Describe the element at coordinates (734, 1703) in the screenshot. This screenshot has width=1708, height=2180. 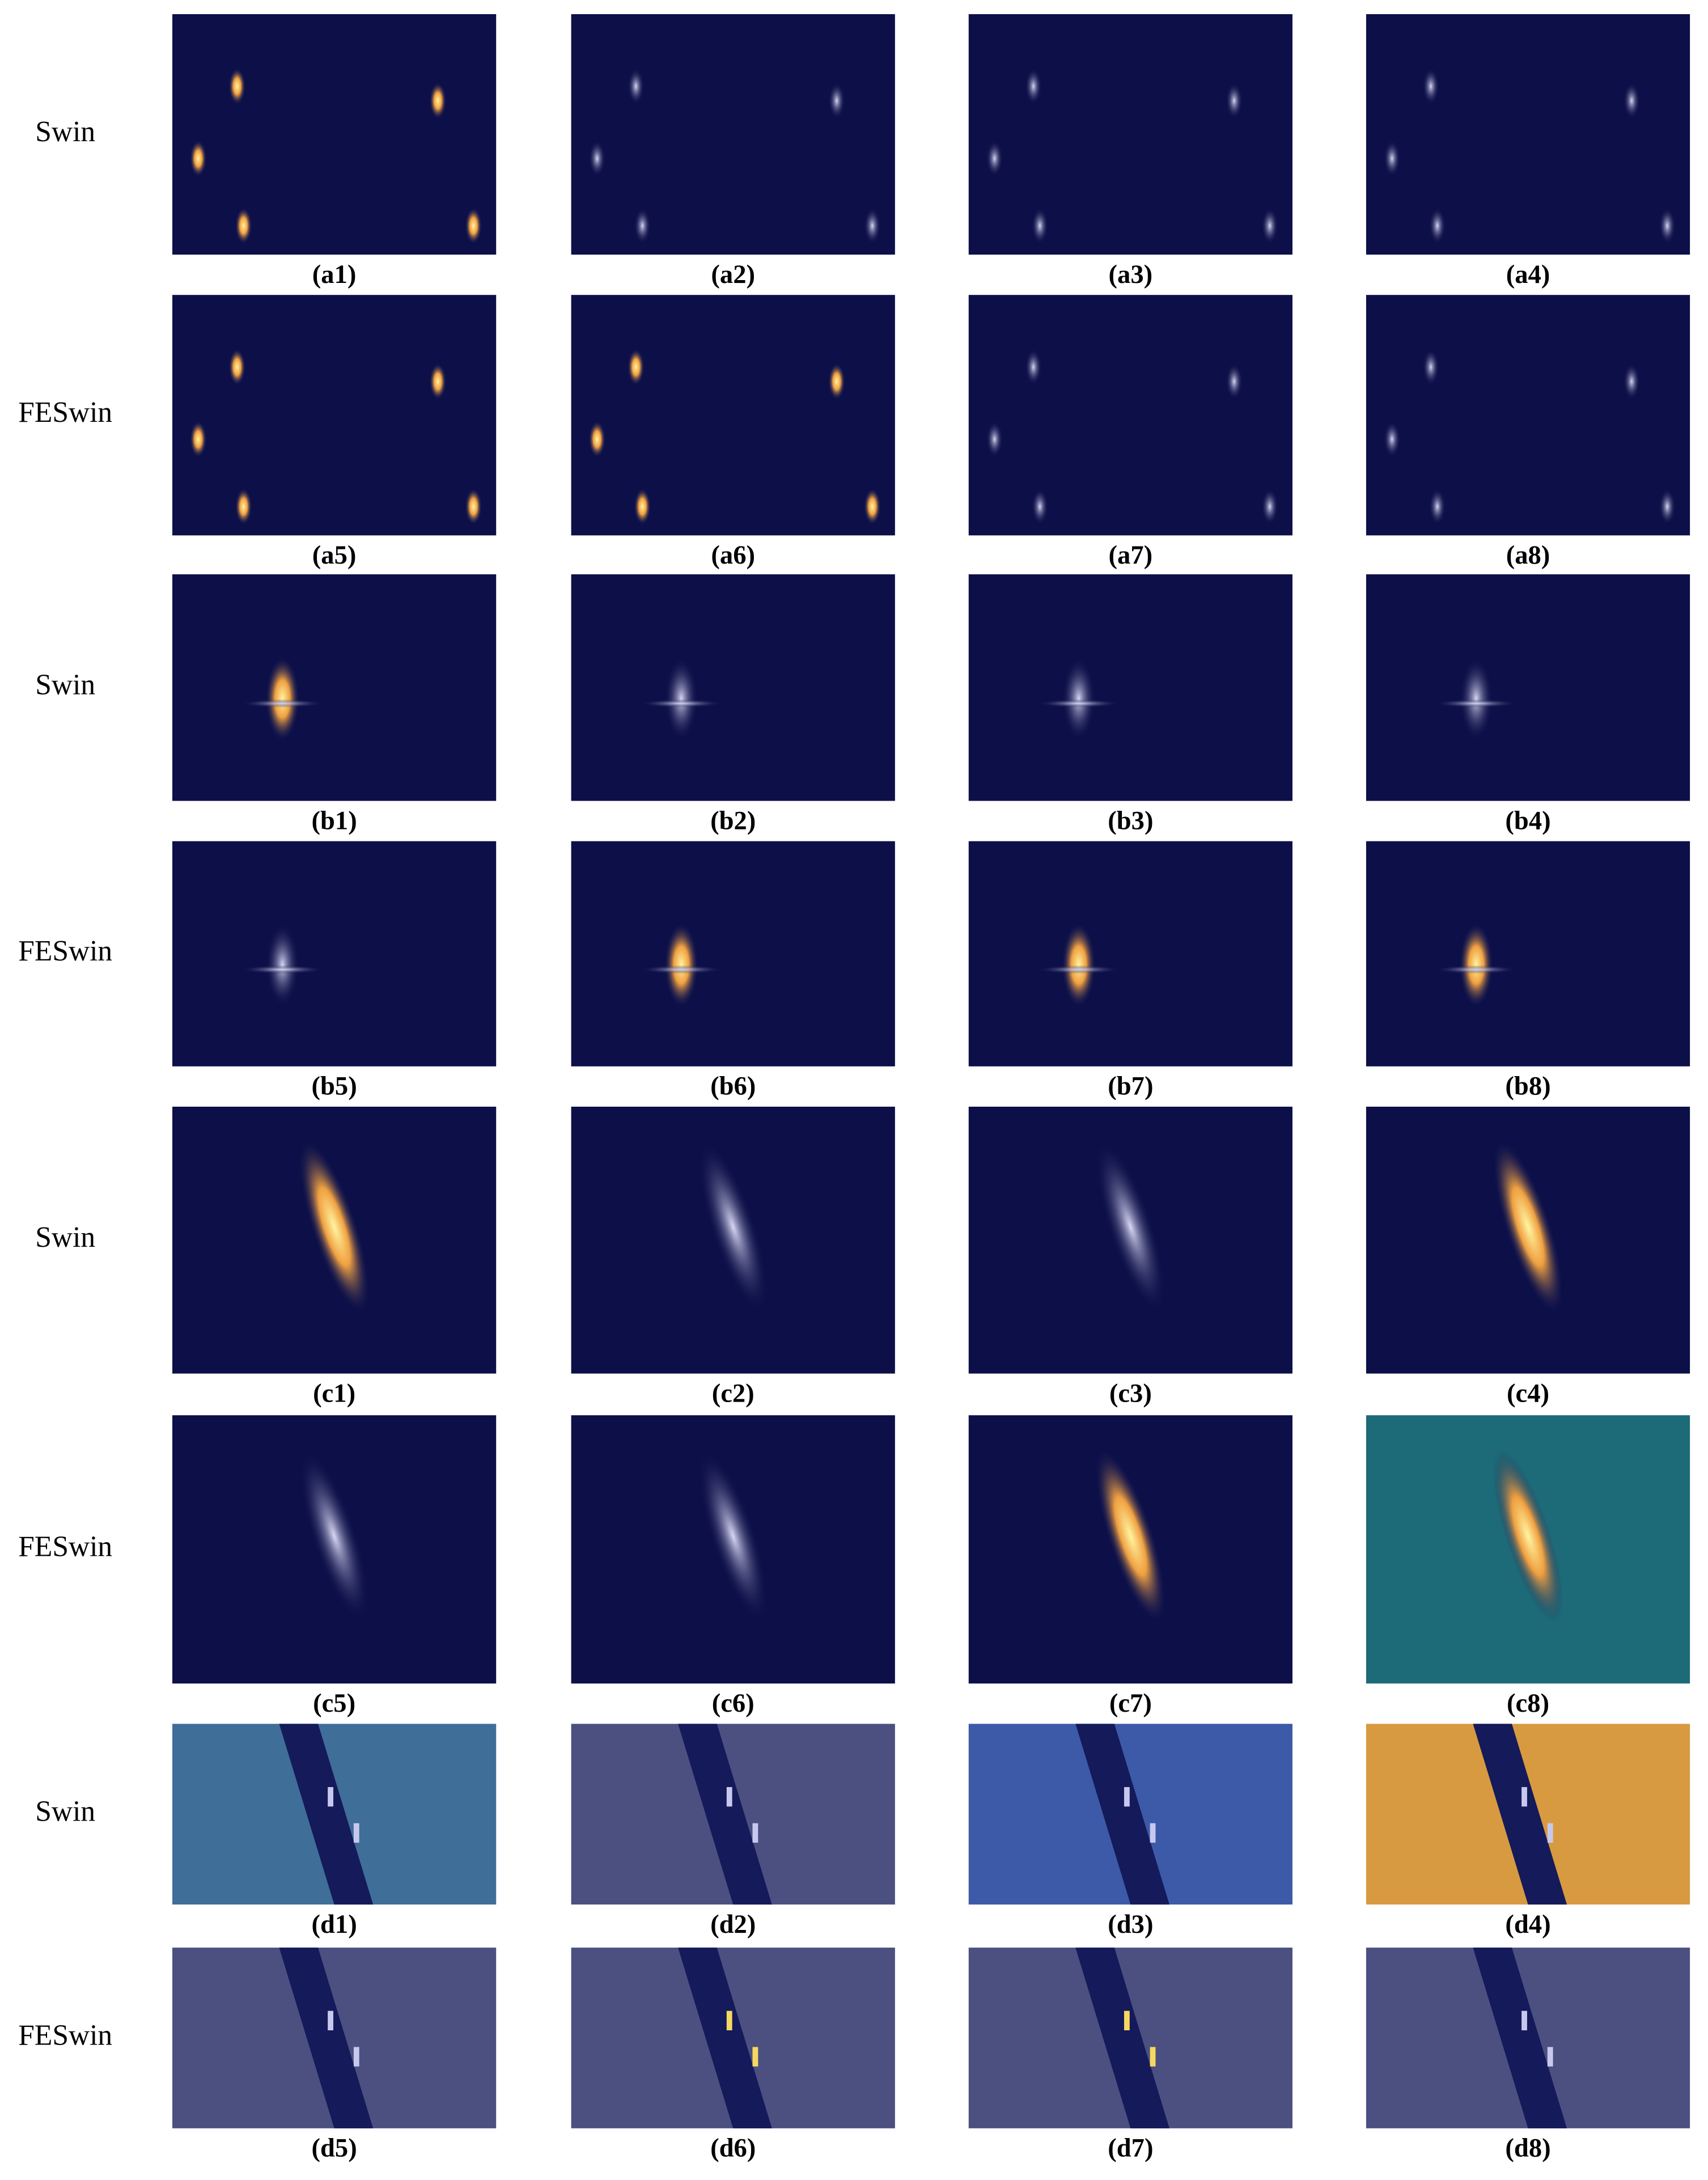
I see `panel-caption: (c6)` at that location.